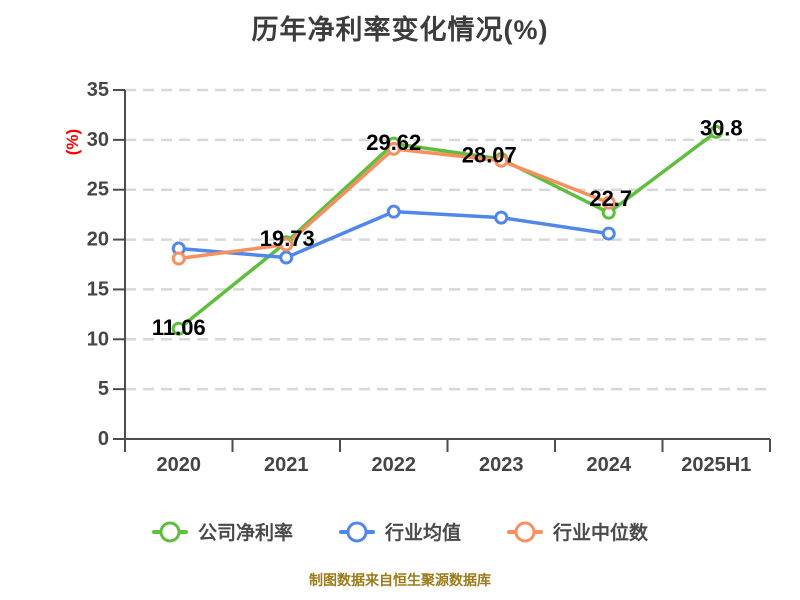 This screenshot has width=800, height=600. I want to click on x-tick-label: 2025H1, so click(716, 465).